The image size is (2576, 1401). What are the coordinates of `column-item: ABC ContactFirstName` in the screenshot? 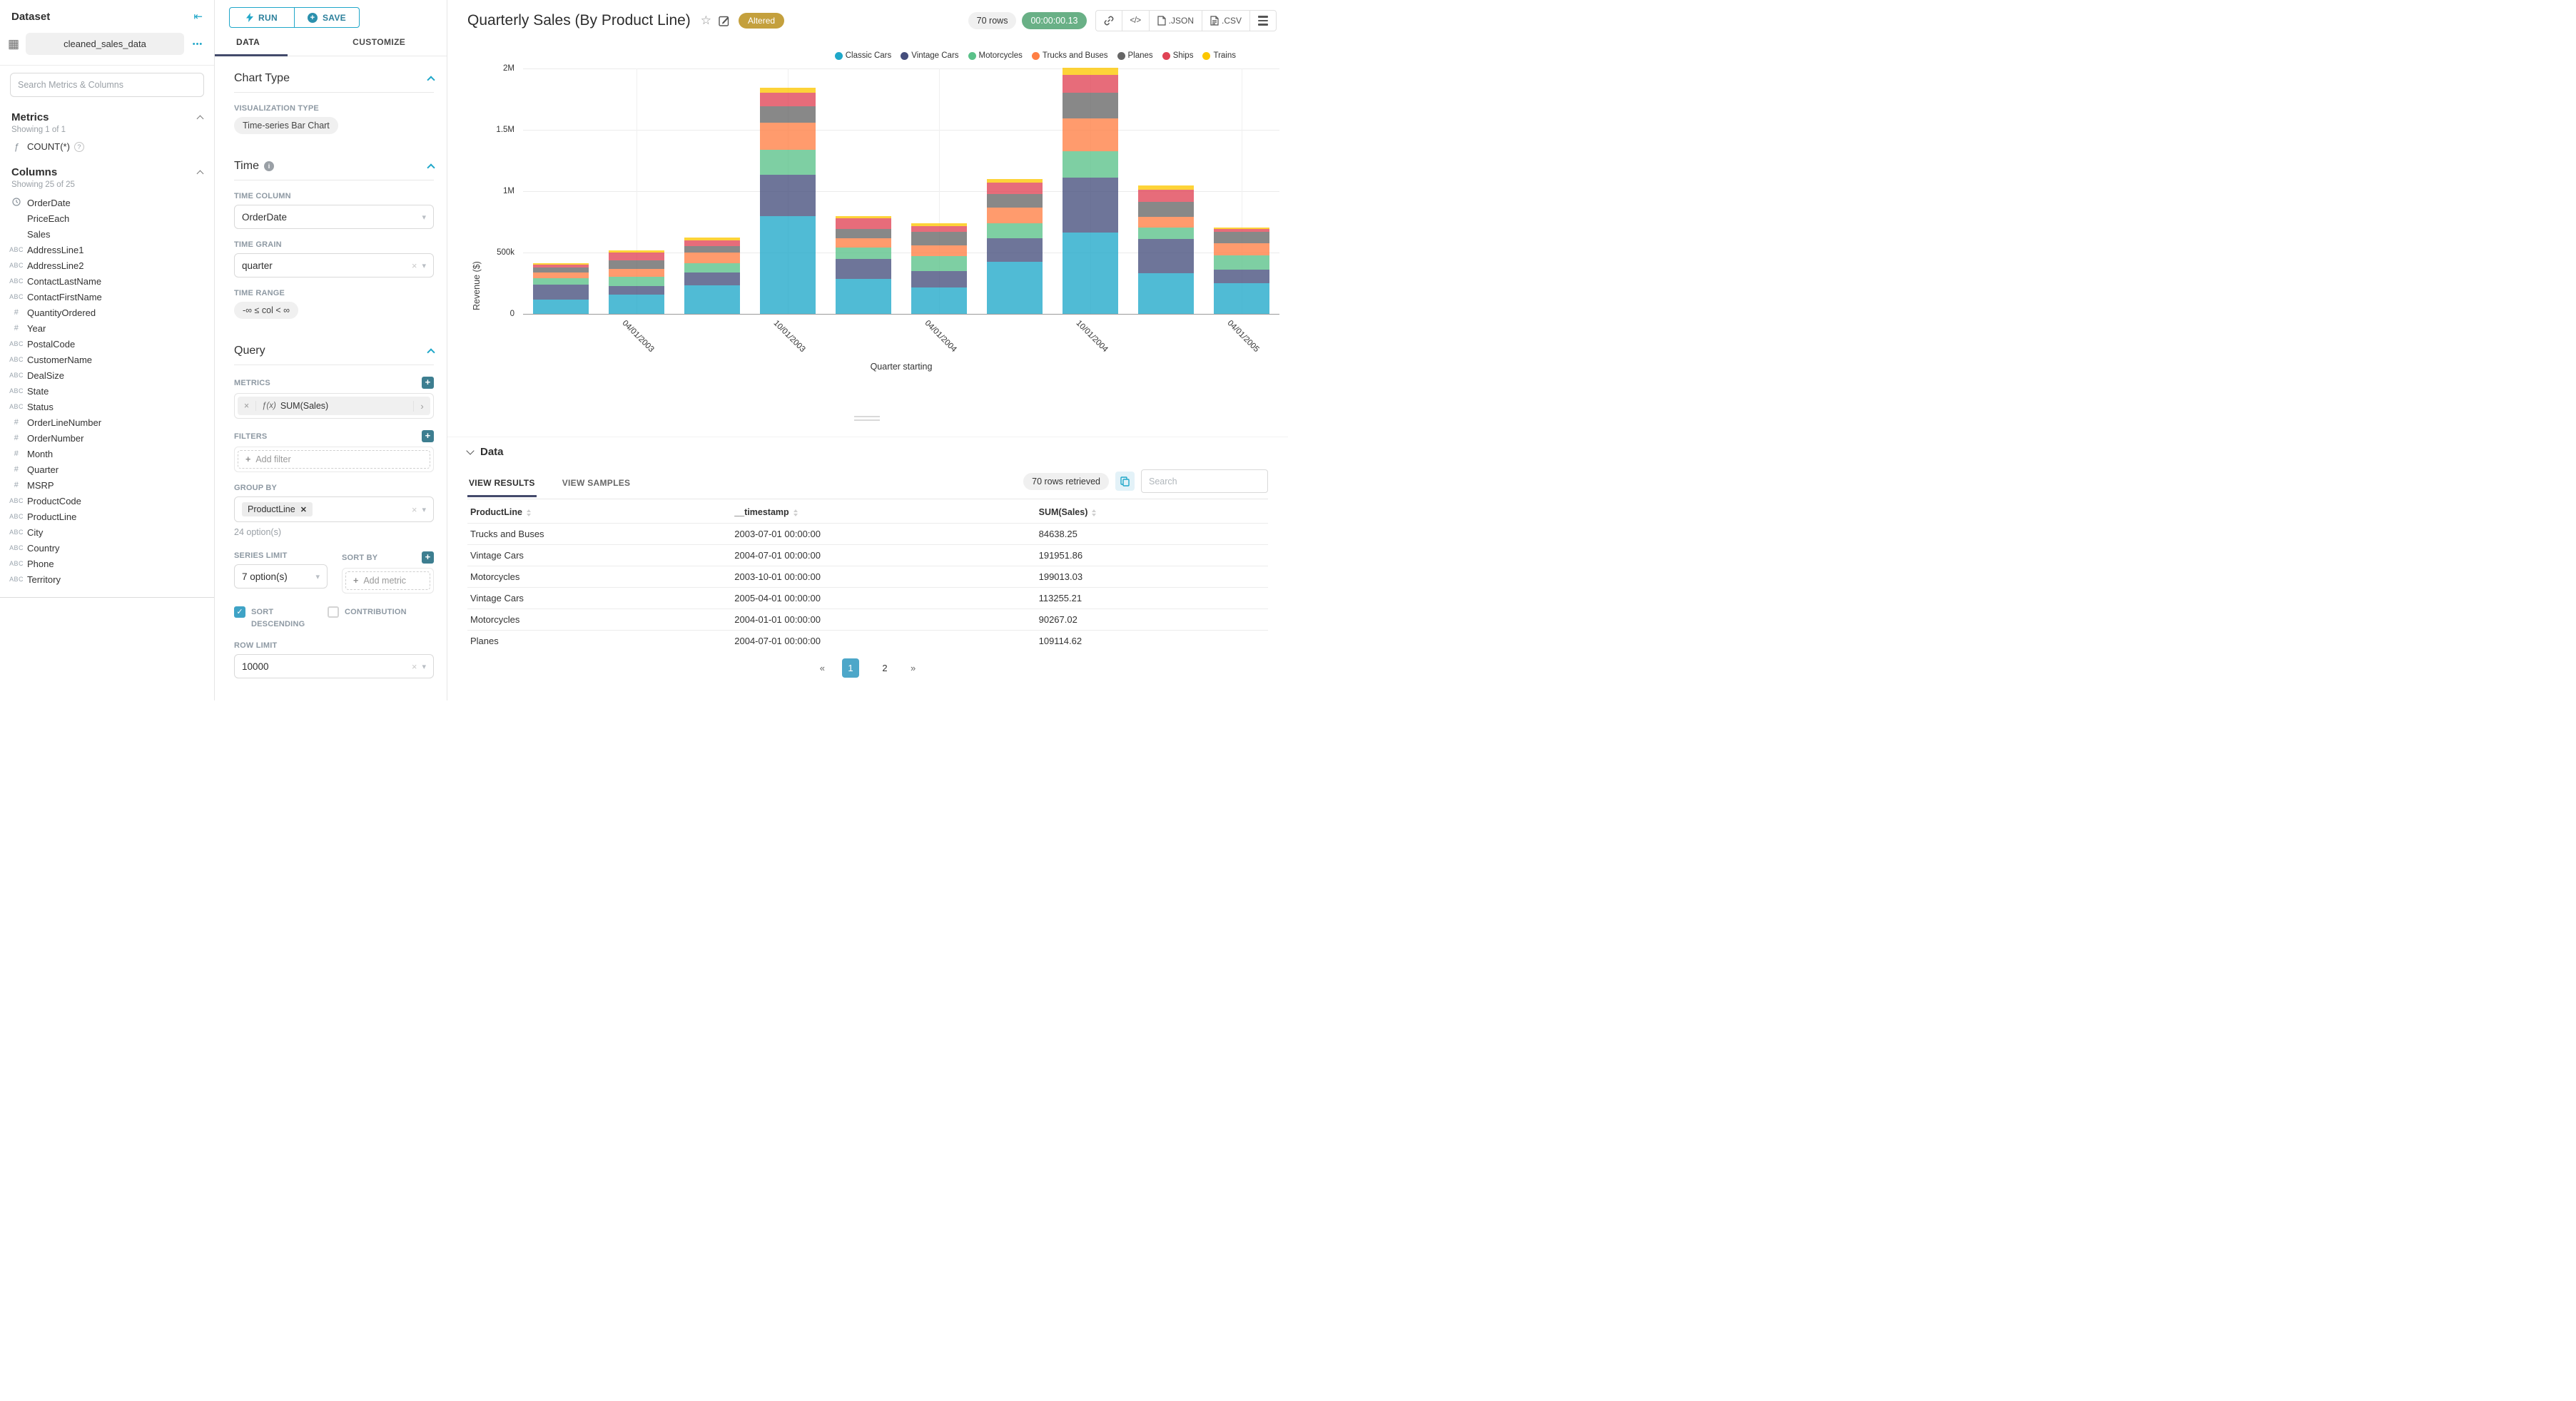 It's located at (107, 297).